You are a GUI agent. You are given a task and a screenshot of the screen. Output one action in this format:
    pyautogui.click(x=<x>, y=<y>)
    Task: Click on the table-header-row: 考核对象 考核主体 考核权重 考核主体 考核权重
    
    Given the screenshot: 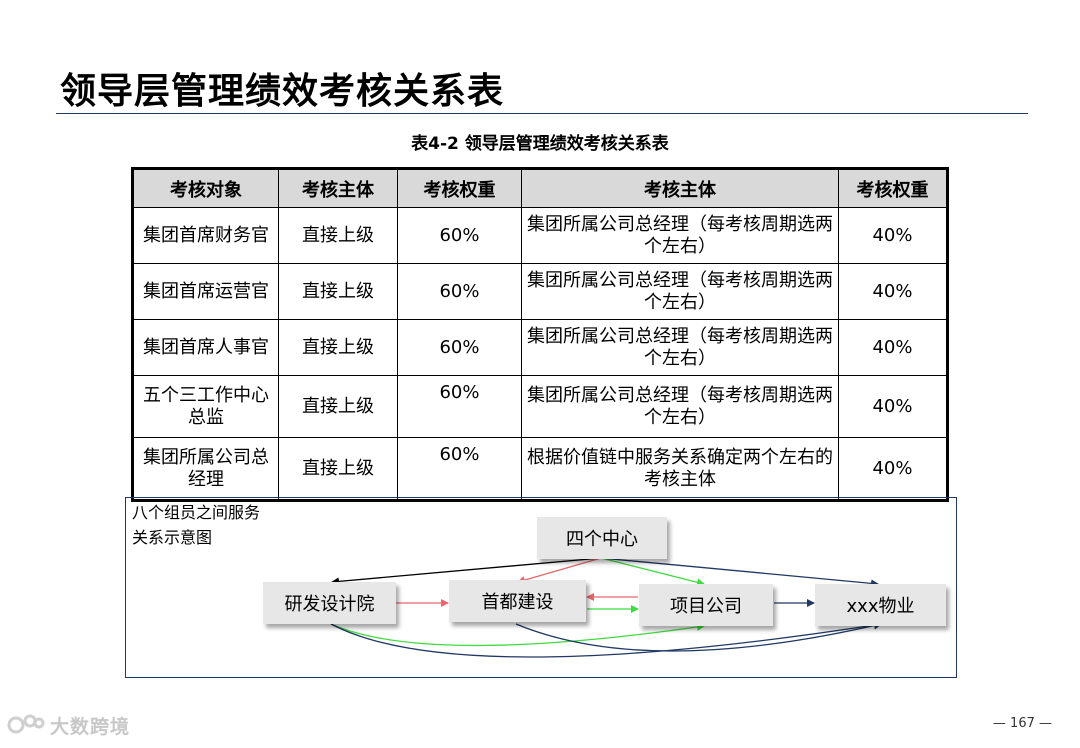 What is the action you would take?
    pyautogui.click(x=540, y=188)
    